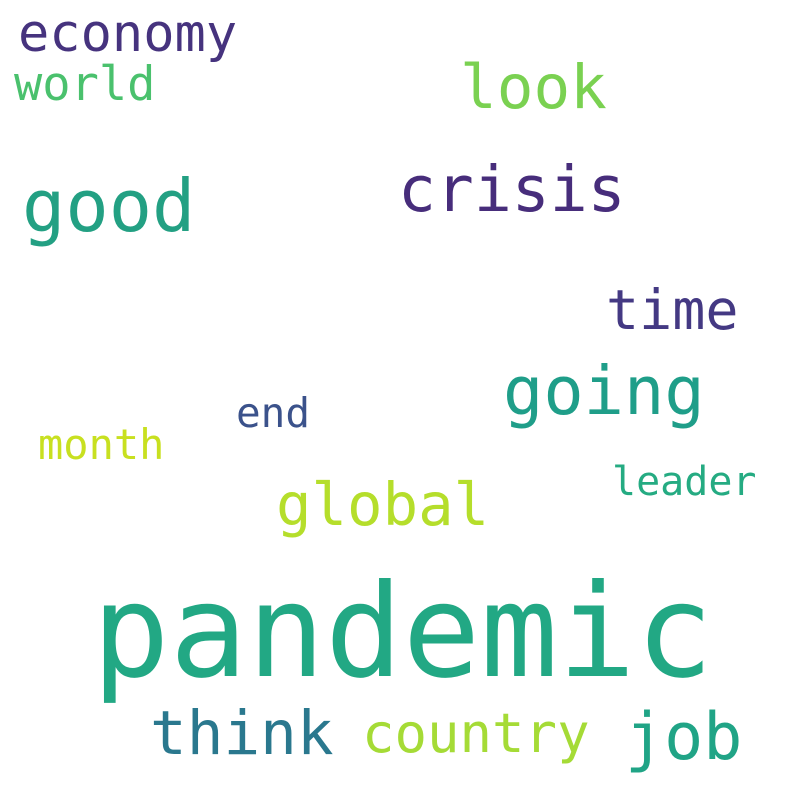  I want to click on word-think: think, so click(242, 733).